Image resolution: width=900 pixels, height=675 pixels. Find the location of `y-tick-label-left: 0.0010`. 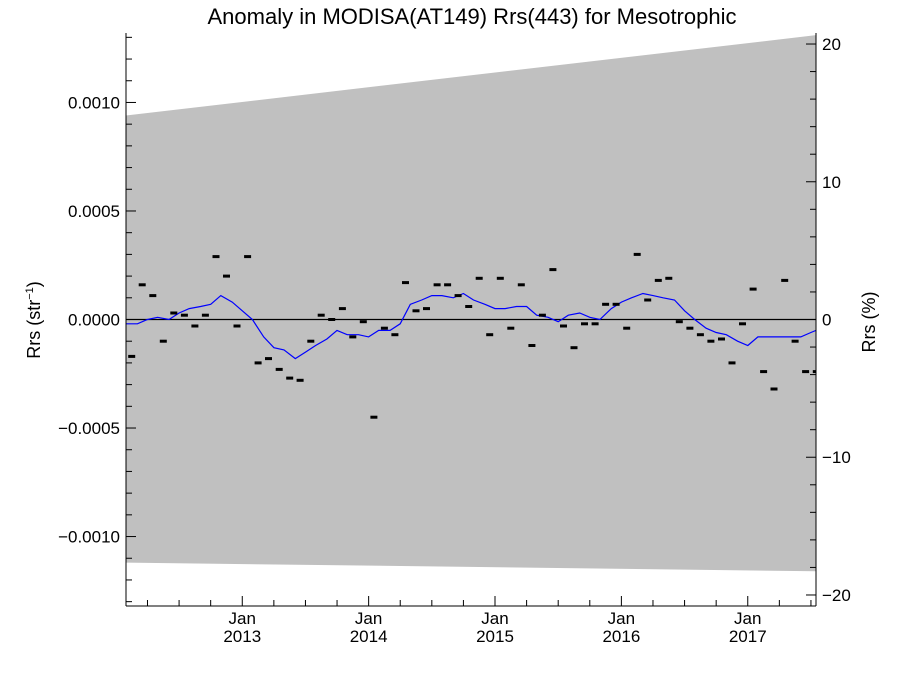

y-tick-label-left: 0.0010 is located at coordinates (94, 102).